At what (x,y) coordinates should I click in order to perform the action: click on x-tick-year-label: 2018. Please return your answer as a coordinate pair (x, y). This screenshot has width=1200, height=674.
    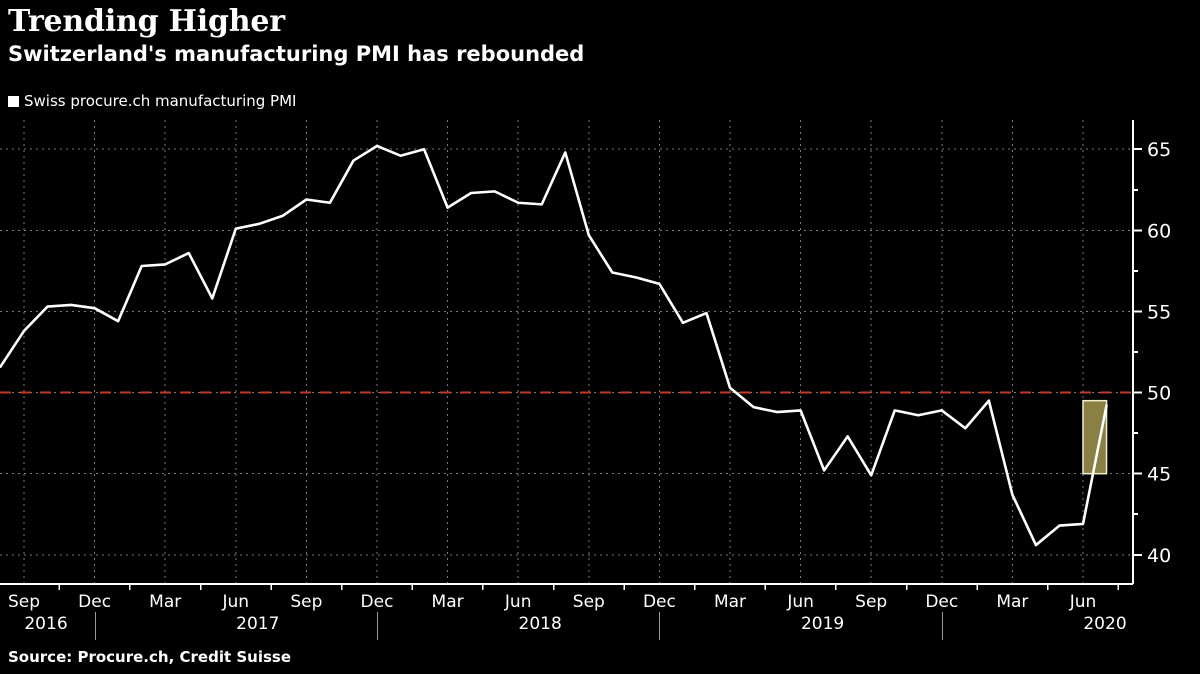
    Looking at the image, I should click on (540, 624).